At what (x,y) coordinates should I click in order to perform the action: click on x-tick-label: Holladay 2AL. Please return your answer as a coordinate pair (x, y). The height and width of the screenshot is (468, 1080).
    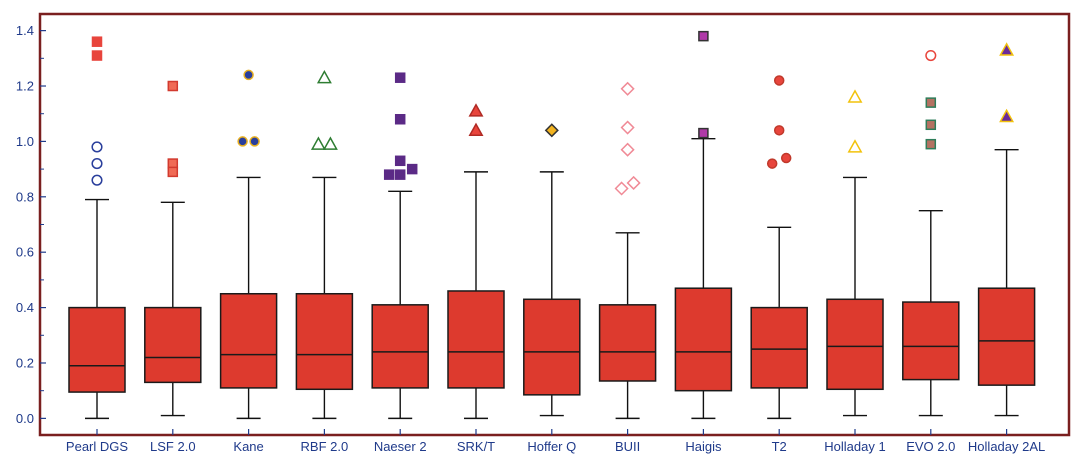
    Looking at the image, I should click on (1006, 446).